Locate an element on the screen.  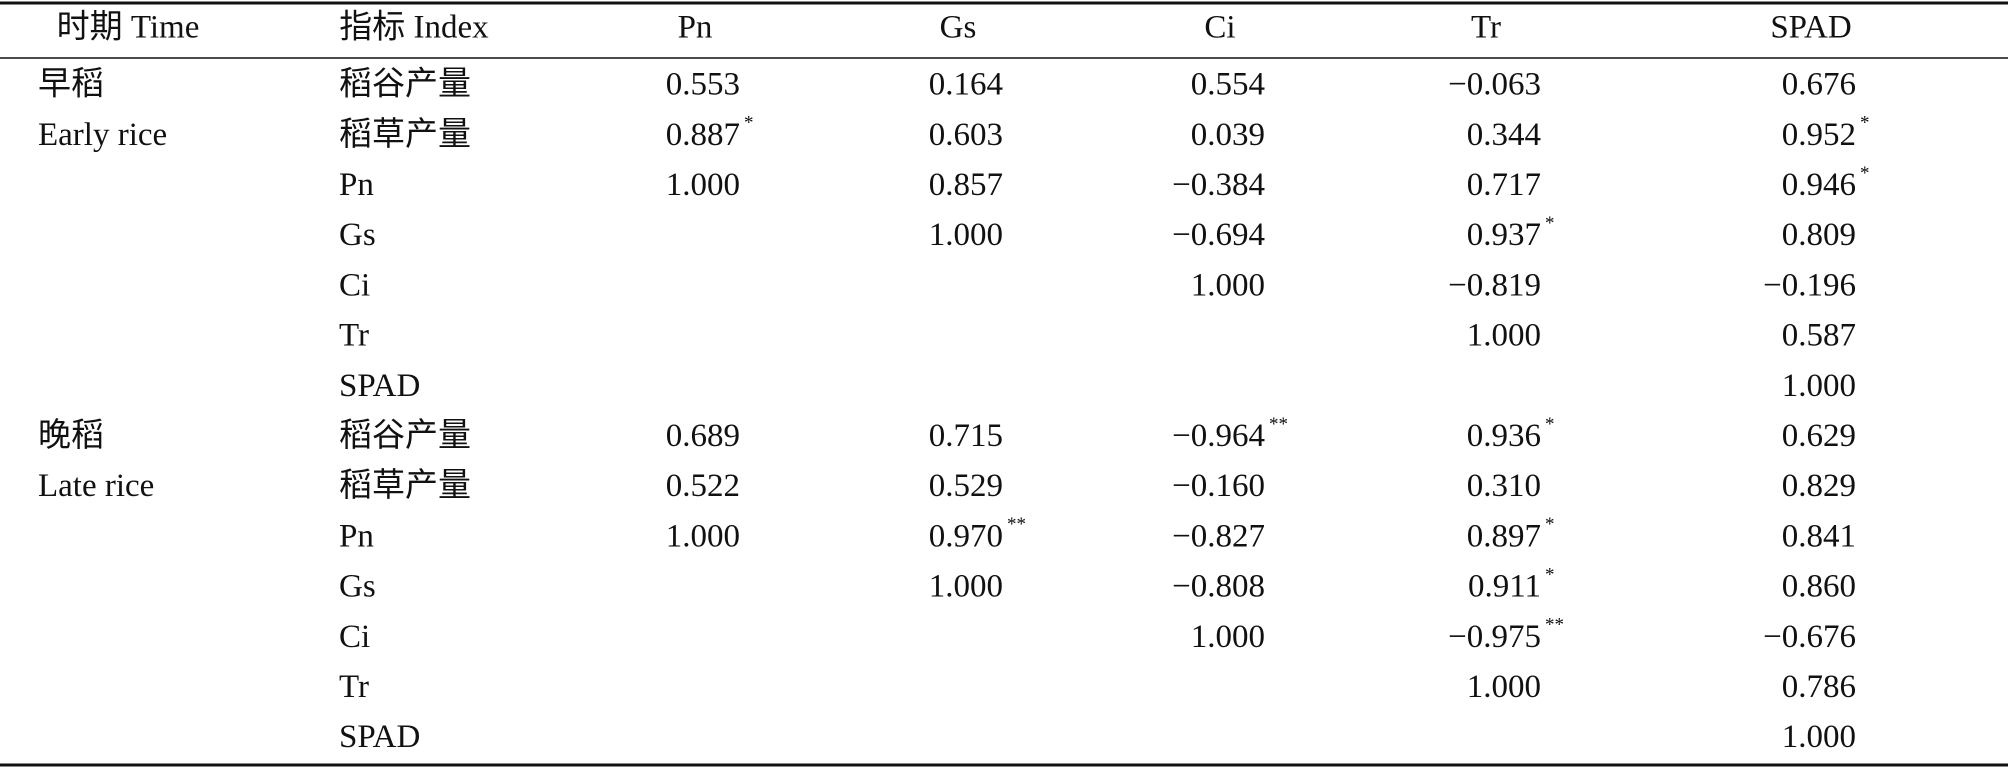
value-cell: −0.160 is located at coordinates (1218, 486).